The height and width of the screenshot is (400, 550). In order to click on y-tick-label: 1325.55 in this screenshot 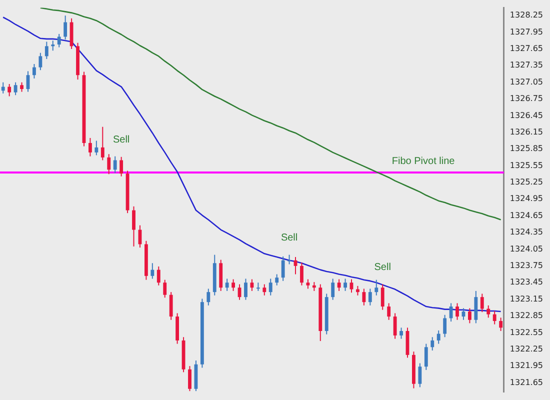, I will do `click(527, 165)`.